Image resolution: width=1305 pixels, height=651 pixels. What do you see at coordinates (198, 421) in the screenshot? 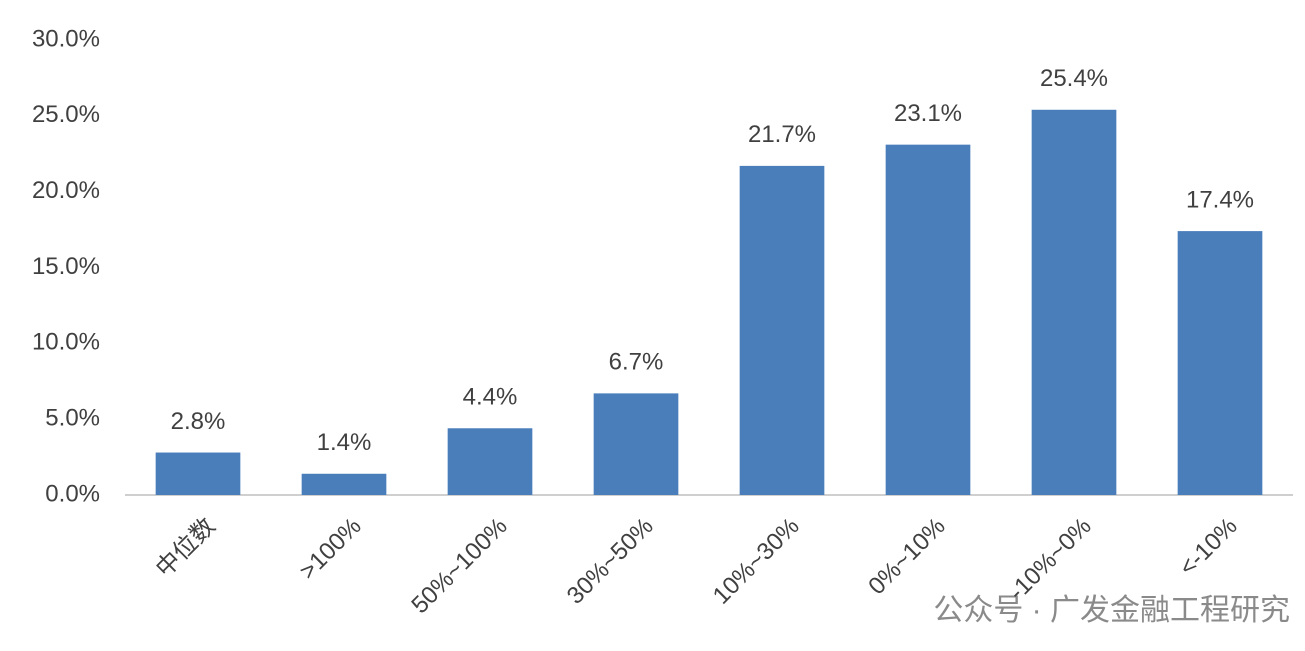
I see `value-label: 2.8%` at bounding box center [198, 421].